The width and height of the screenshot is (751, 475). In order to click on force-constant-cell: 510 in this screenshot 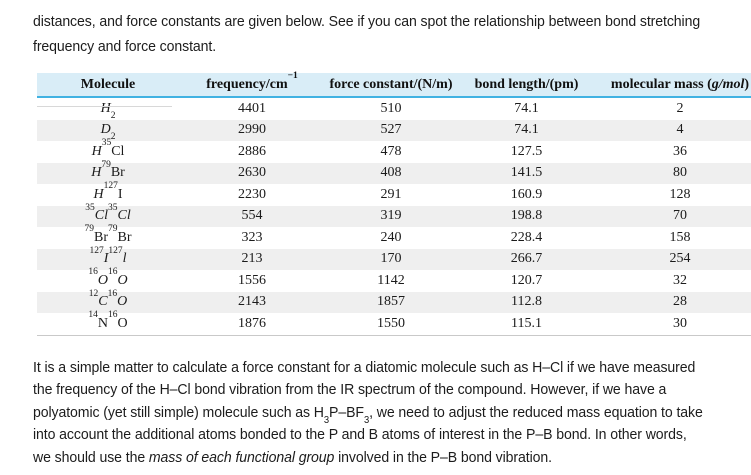, I will do `click(391, 108)`.